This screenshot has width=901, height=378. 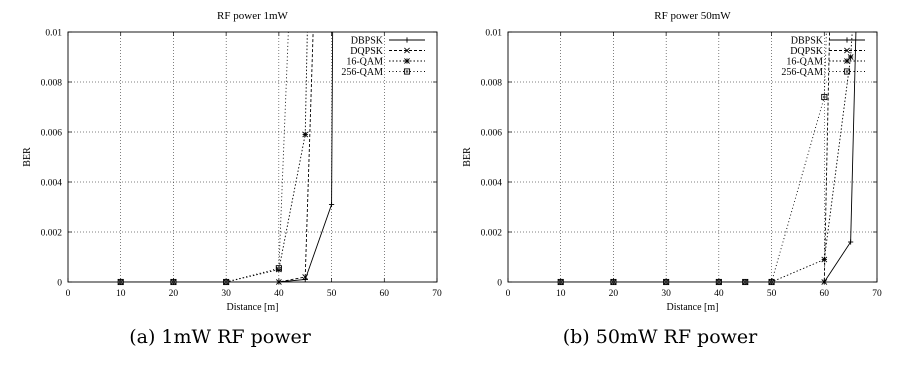 What do you see at coordinates (660, 337) in the screenshot?
I see `caption-b: (b) 50mW RF power` at bounding box center [660, 337].